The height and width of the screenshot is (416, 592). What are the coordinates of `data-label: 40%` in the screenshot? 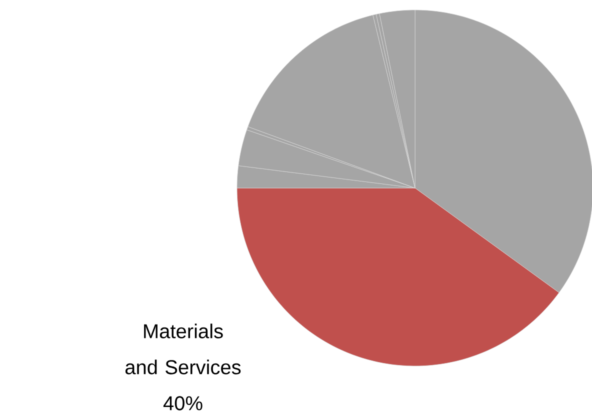 It's located at (182, 403).